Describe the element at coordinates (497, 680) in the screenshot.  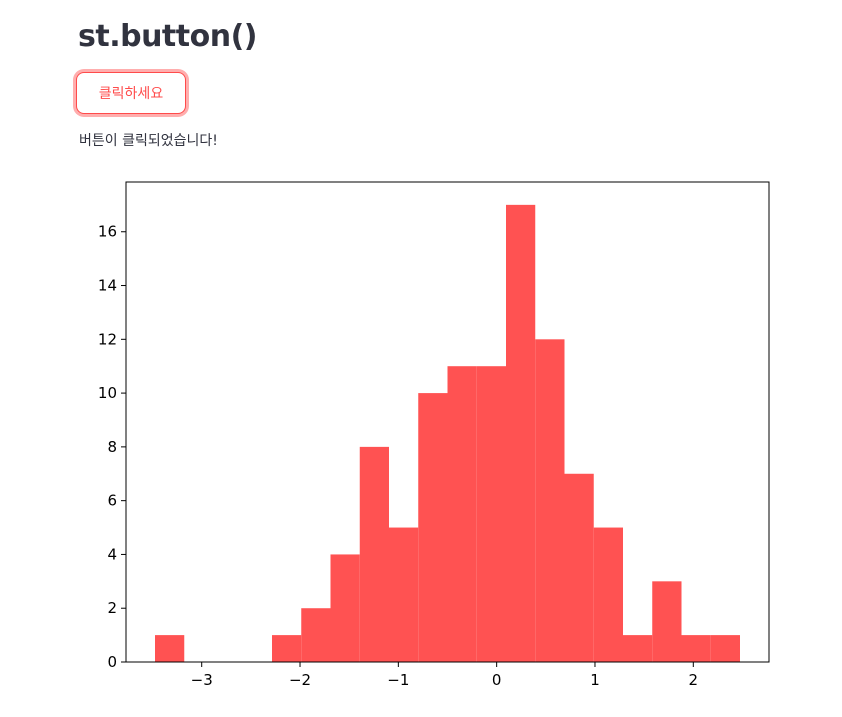
I see `x-tick-label: 0` at that location.